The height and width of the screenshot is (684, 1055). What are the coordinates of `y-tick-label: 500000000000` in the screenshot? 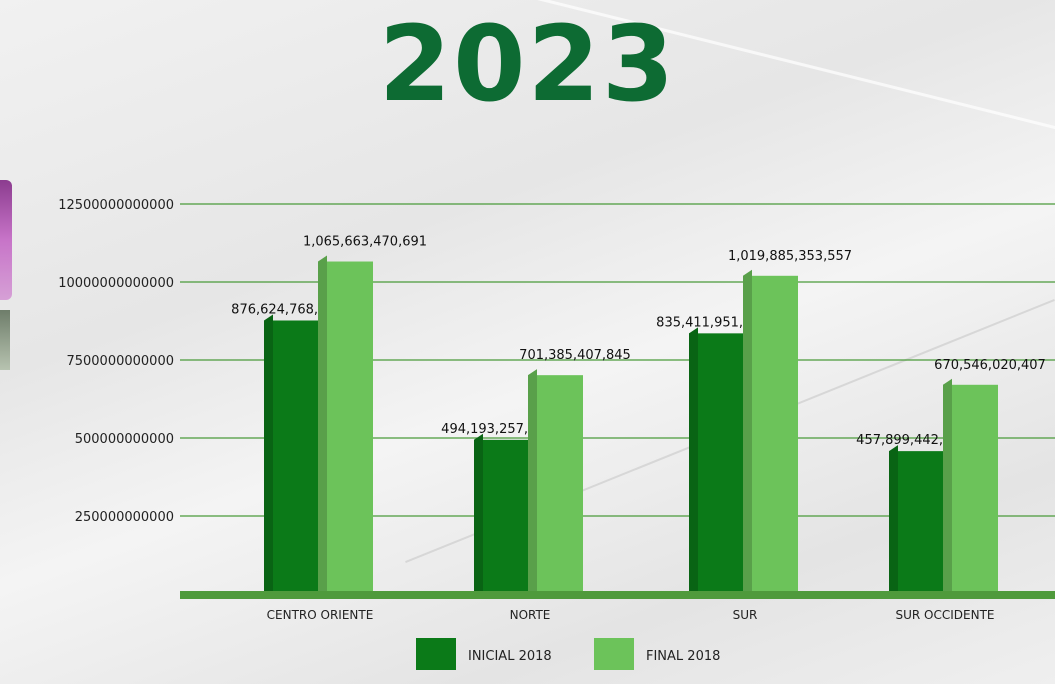 It's located at (124, 439).